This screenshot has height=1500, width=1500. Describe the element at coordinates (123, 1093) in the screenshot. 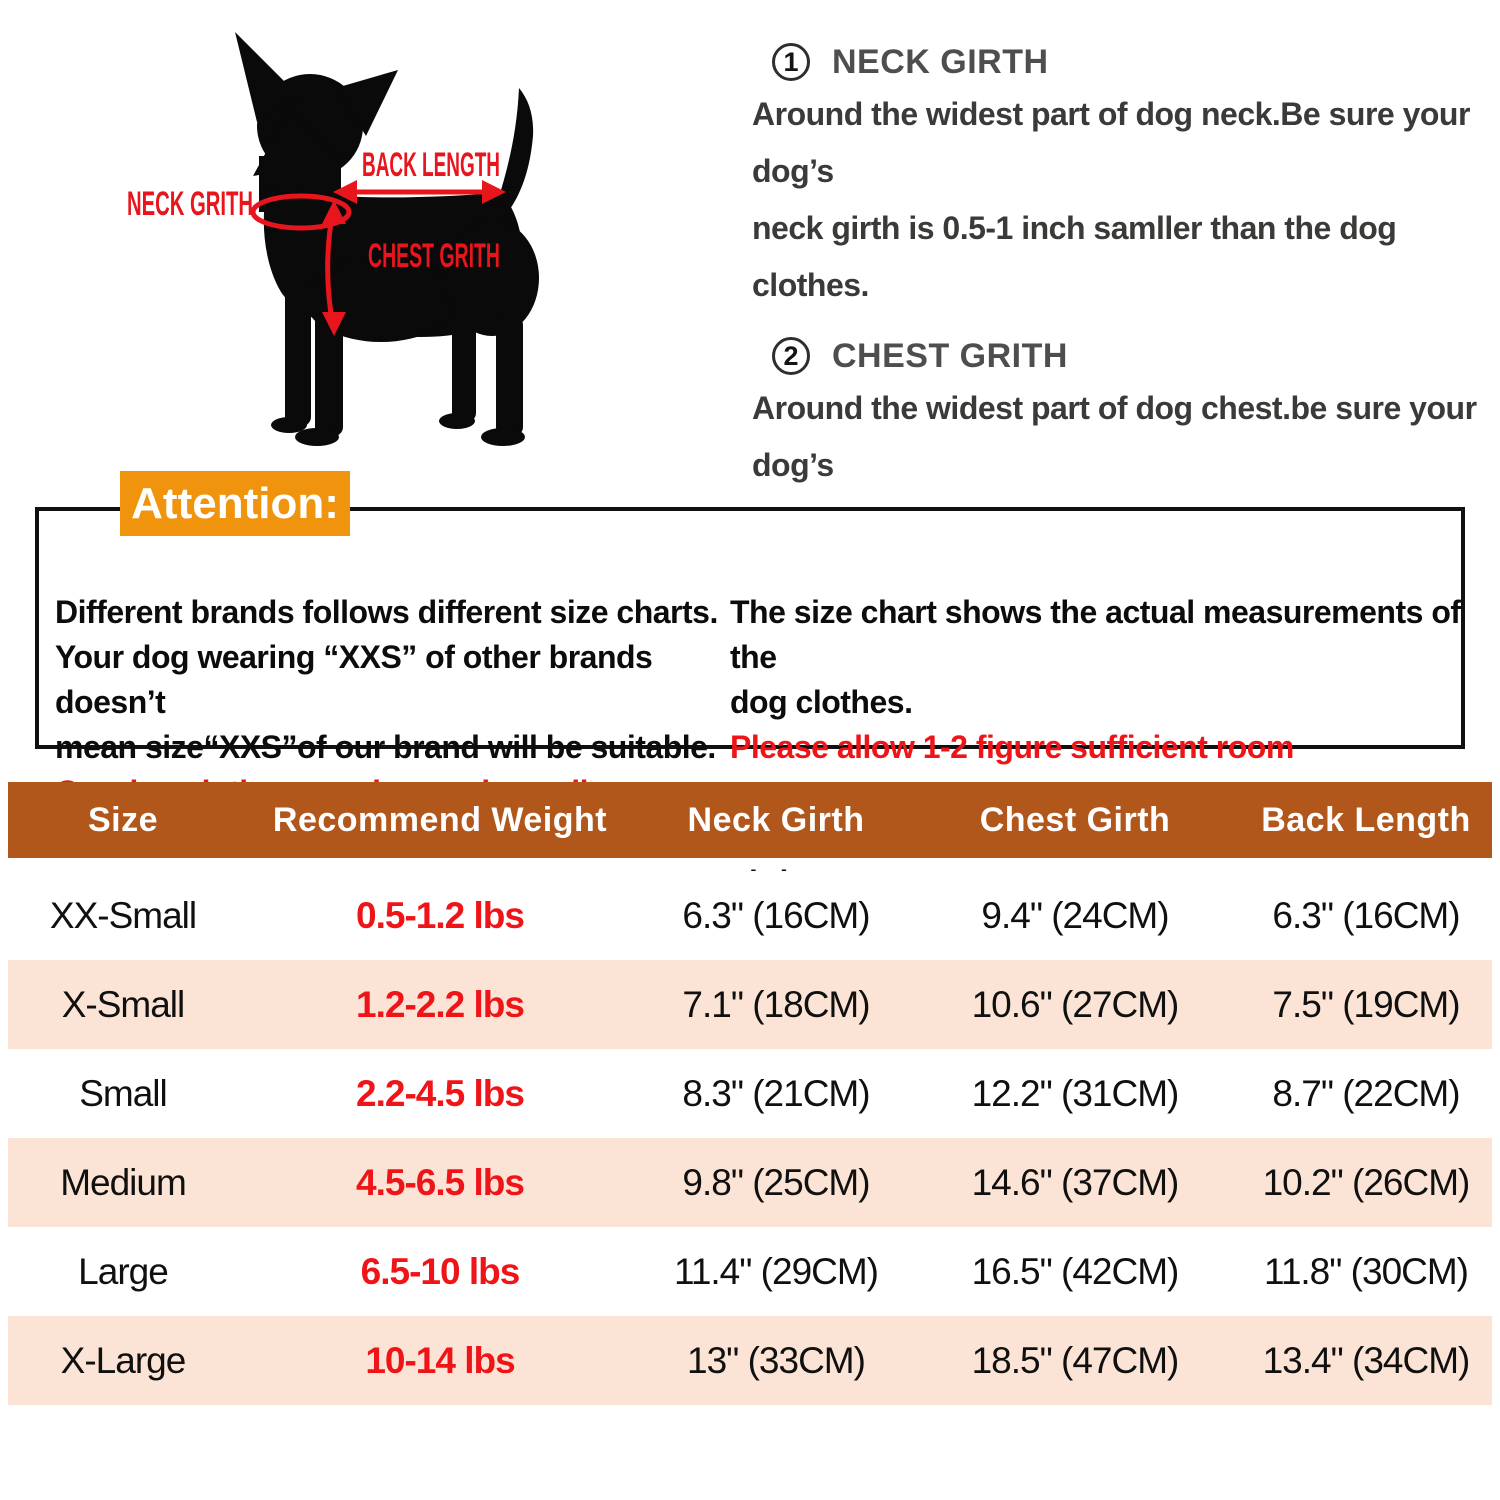

I see `table-cell-size: Small` at that location.